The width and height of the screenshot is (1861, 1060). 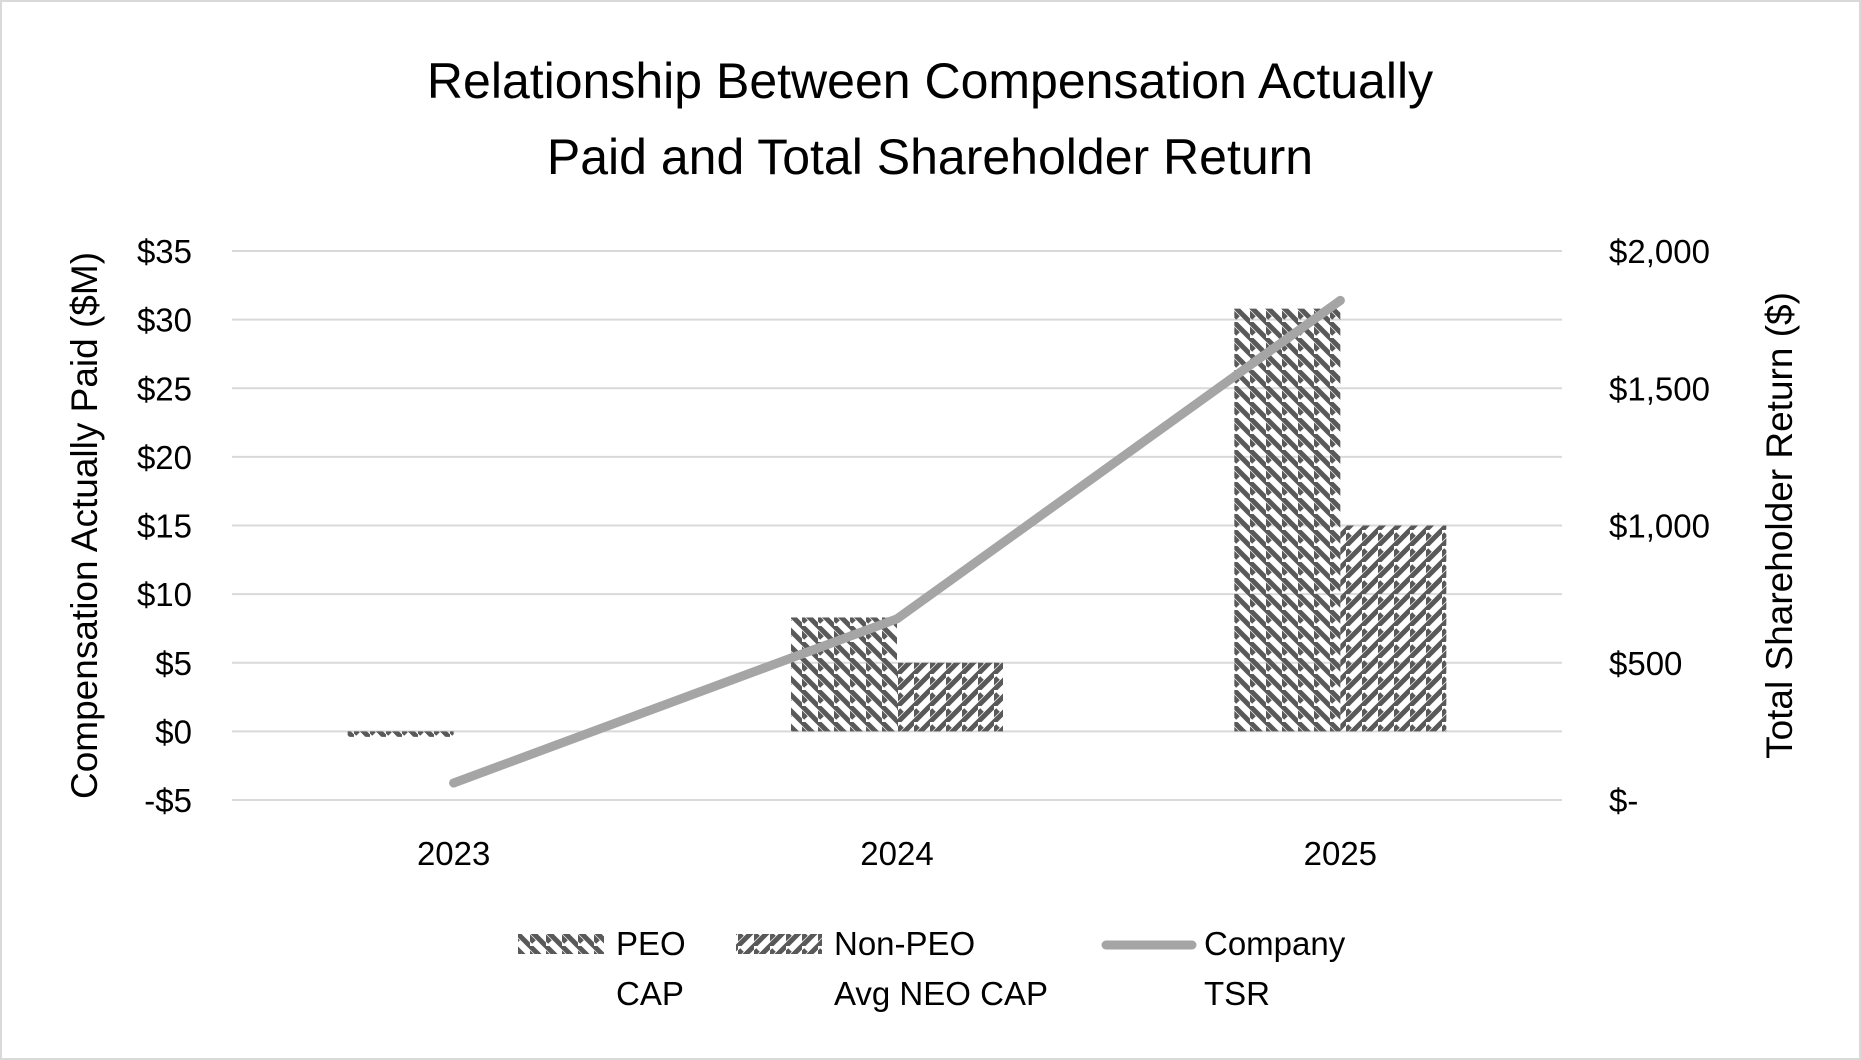 I want to click on legend-label-peo-cap-line-2: CAP, so click(x=650, y=993).